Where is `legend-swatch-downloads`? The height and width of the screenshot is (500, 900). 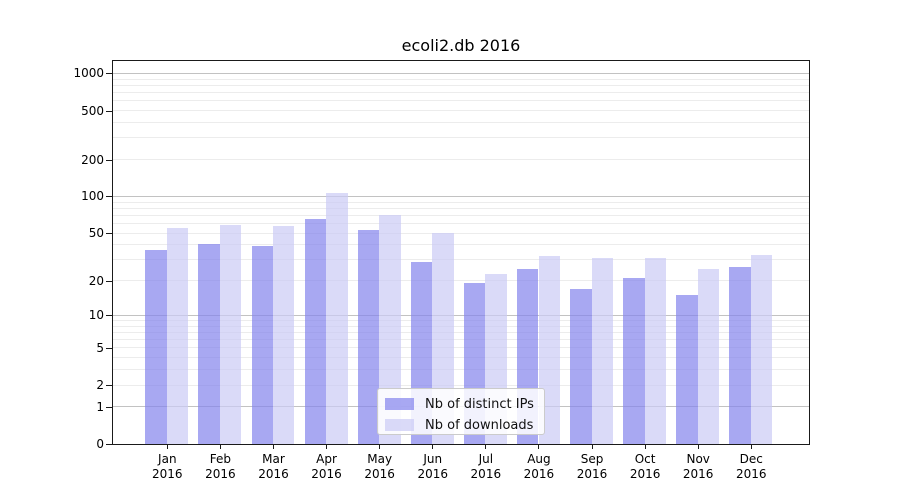 legend-swatch-downloads is located at coordinates (399, 425).